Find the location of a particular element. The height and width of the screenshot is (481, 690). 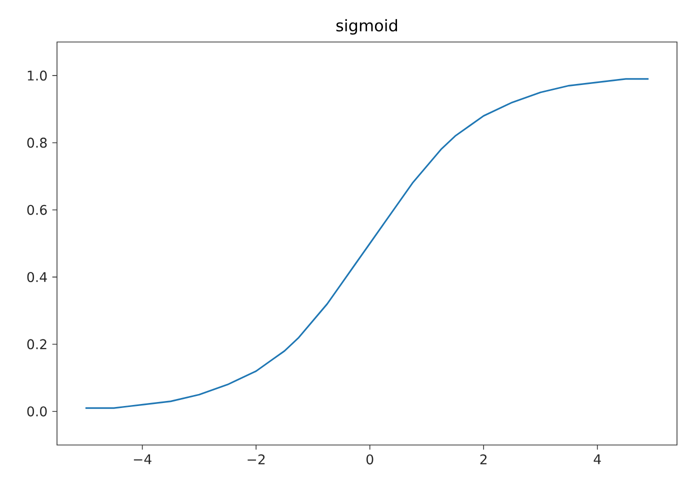

y-tick-label: 1.0 is located at coordinates (37, 75).